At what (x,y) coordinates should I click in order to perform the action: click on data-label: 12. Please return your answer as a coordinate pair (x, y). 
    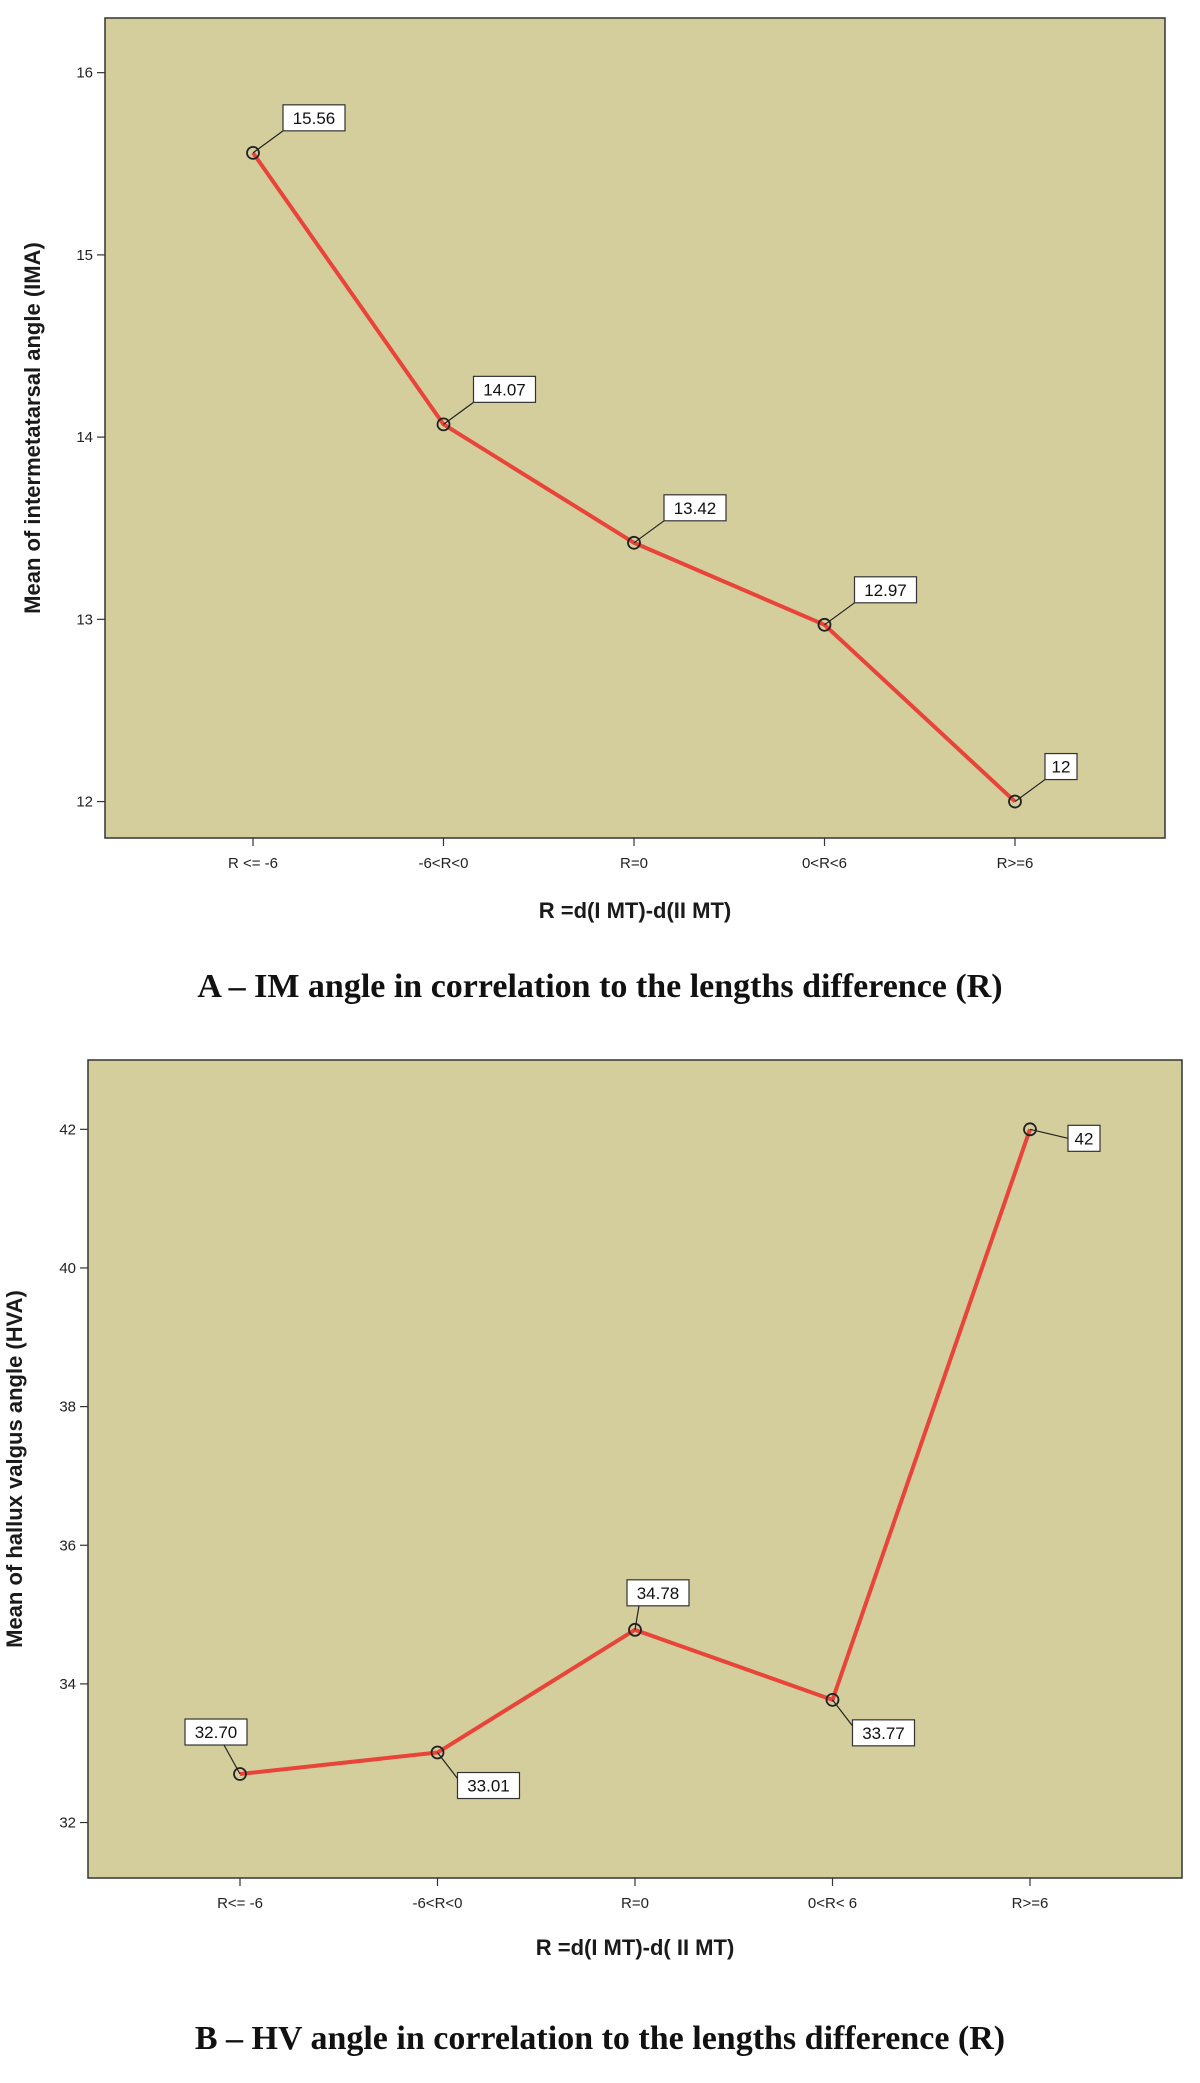
    Looking at the image, I should click on (1061, 767).